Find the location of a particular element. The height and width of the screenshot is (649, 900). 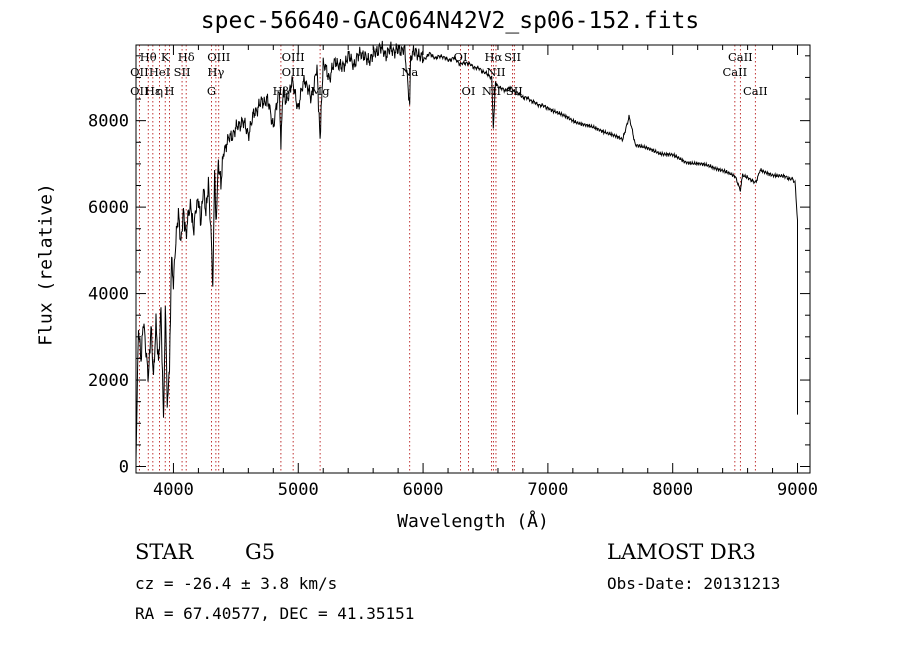

x-tick-label: 9000 is located at coordinates (797, 490).